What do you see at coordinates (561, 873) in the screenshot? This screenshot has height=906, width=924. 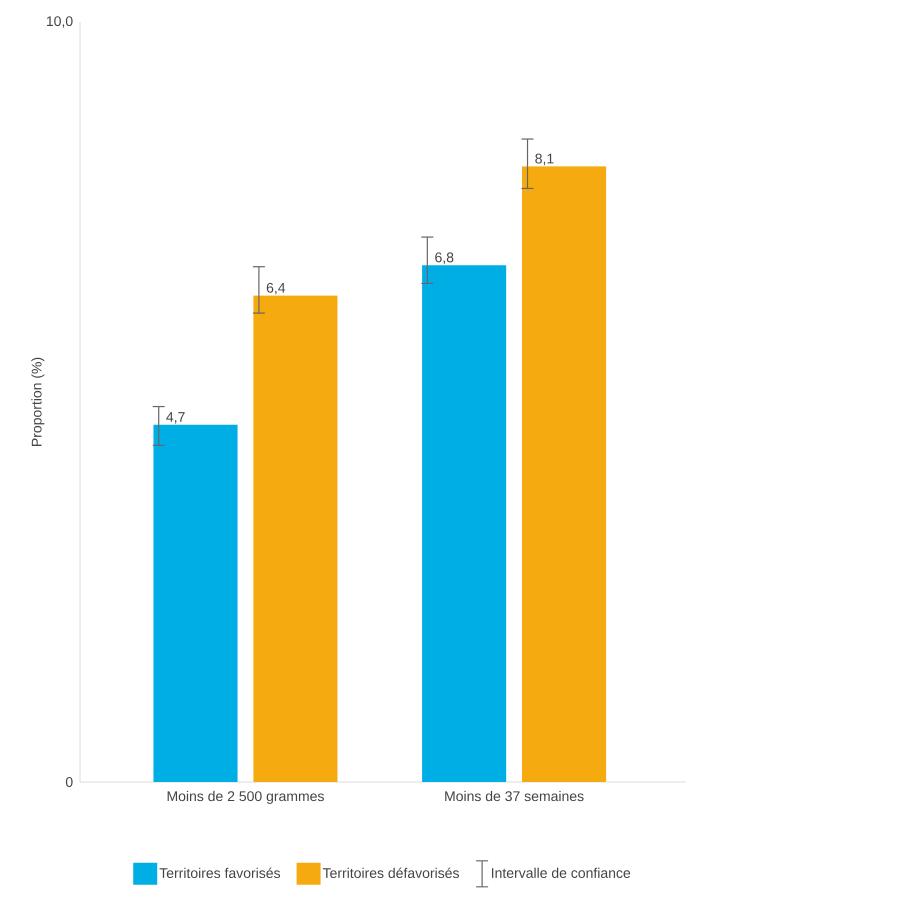 I see `text: Intervalle de confiance` at bounding box center [561, 873].